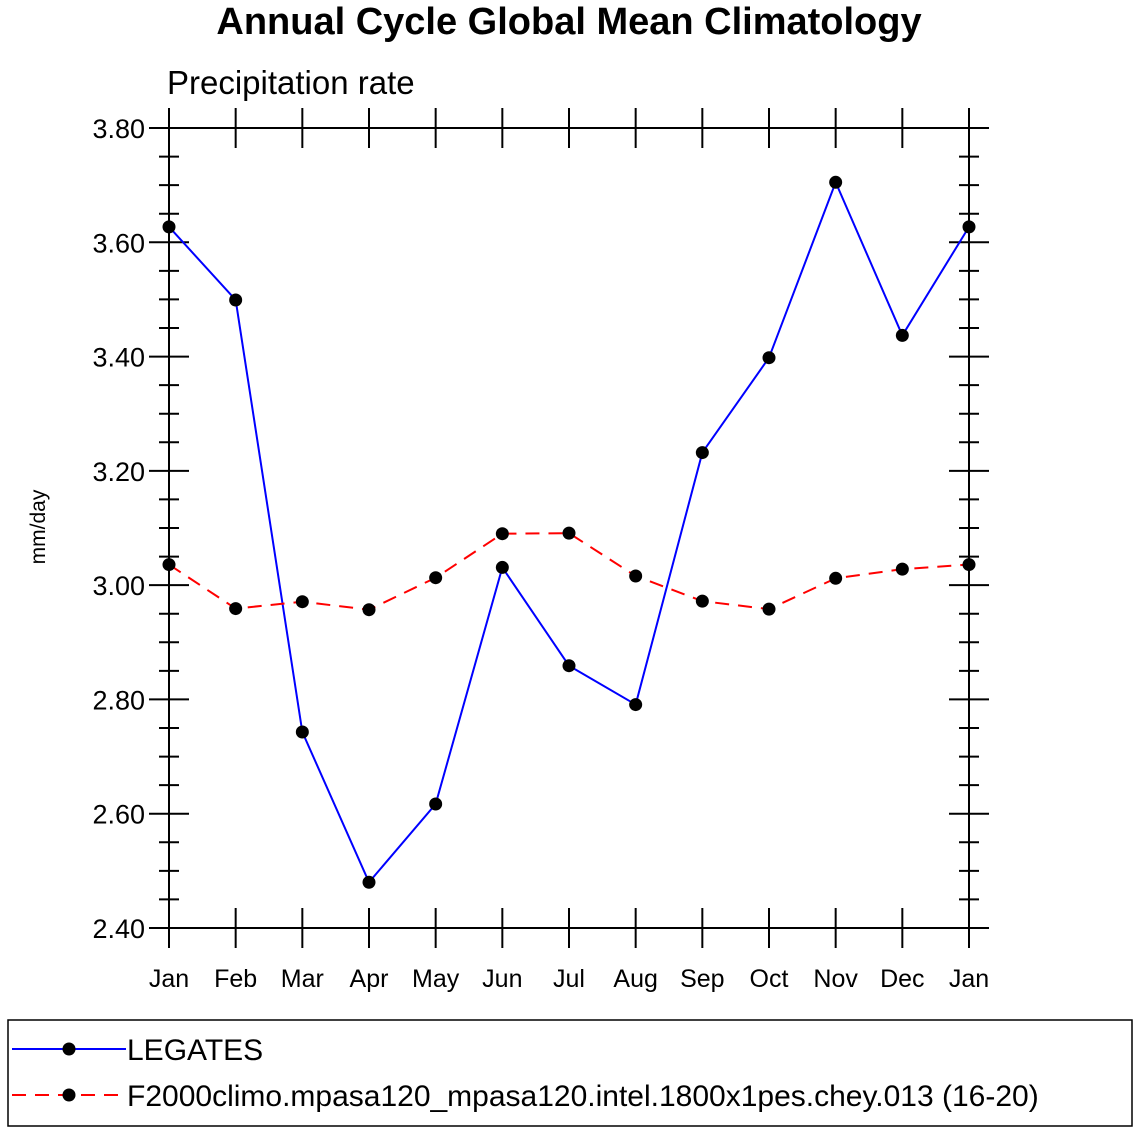 This screenshot has width=1138, height=1132. Describe the element at coordinates (635, 979) in the screenshot. I see `x-tick-label: Aug` at that location.